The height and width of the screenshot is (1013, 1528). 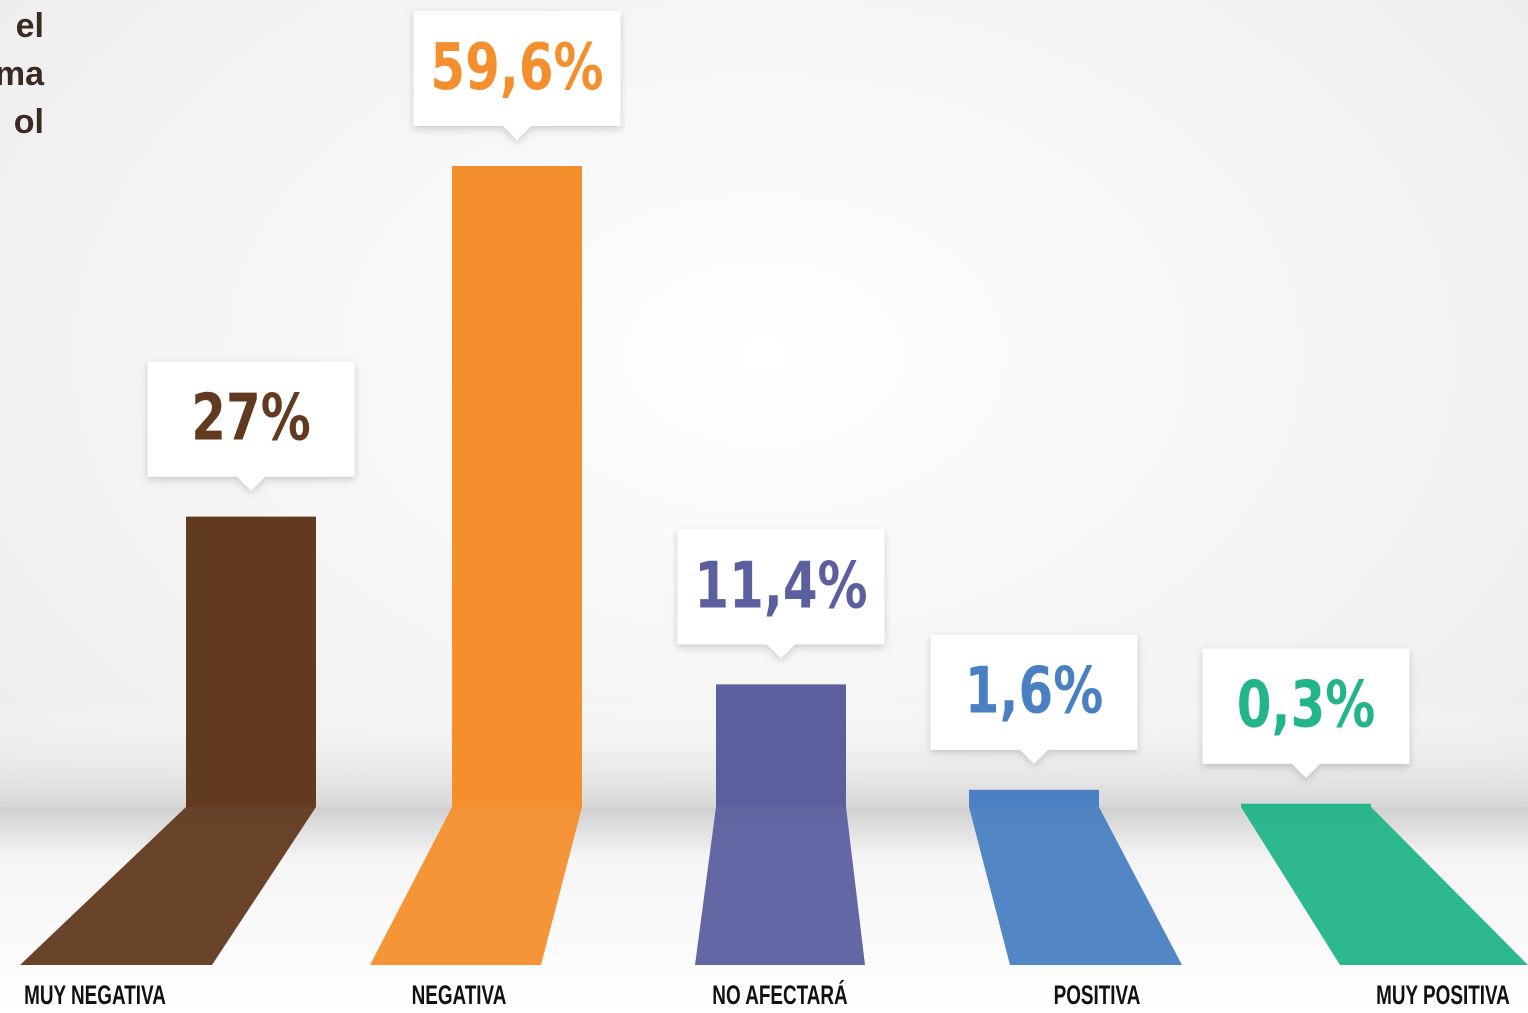 What do you see at coordinates (29, 122) in the screenshot?
I see `title-fragment: ol` at bounding box center [29, 122].